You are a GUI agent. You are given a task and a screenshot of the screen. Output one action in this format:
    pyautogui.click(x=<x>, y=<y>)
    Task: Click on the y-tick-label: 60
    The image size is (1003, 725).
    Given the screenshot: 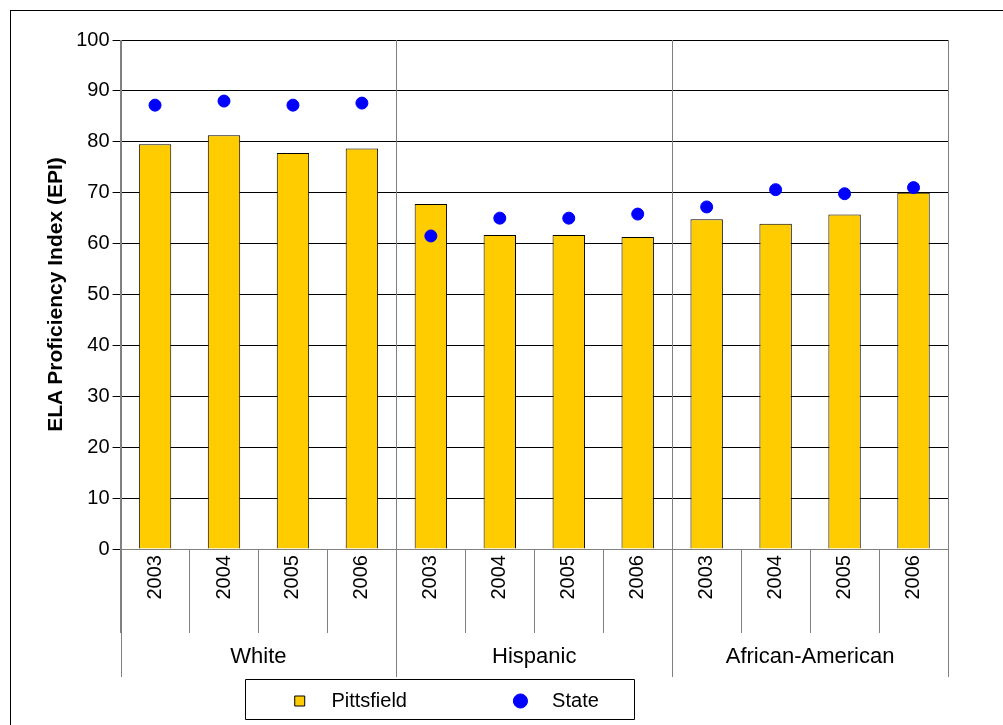 What is the action you would take?
    pyautogui.click(x=98, y=242)
    